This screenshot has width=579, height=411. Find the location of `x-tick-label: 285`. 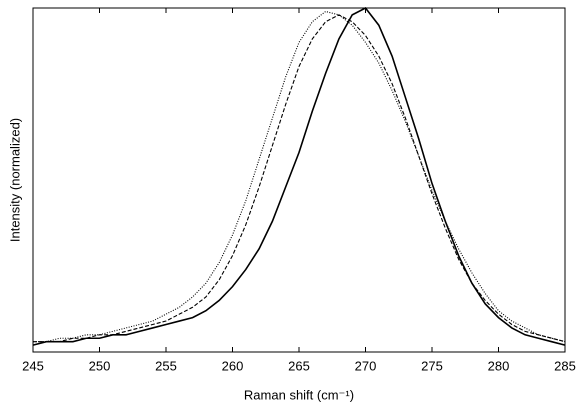

x-tick-label: 285 is located at coordinates (565, 365).